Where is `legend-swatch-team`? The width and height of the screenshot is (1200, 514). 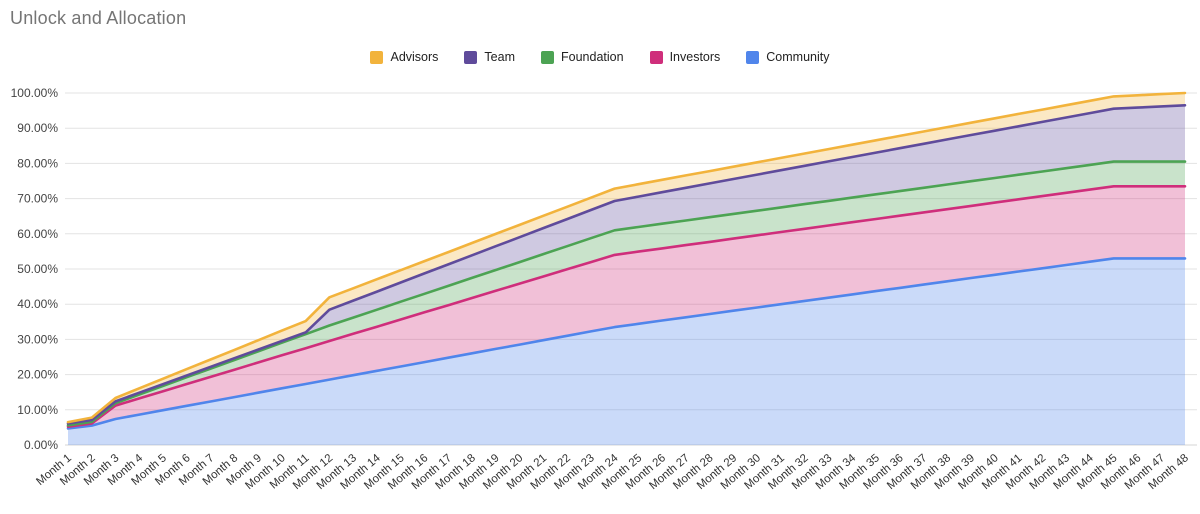 legend-swatch-team is located at coordinates (471, 57).